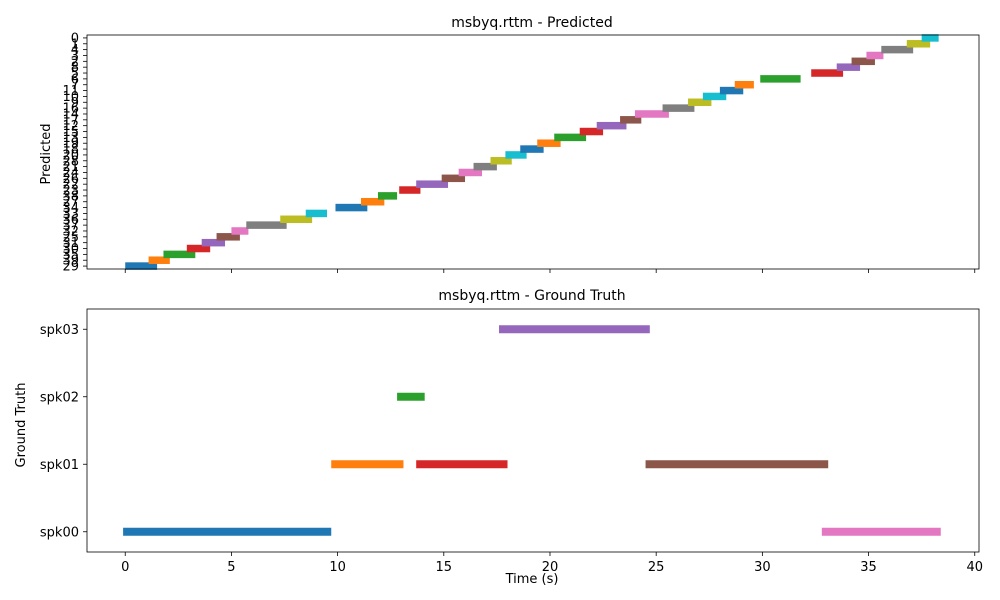 Image resolution: width=1000 pixels, height=600 pixels. What do you see at coordinates (59, 330) in the screenshot?
I see `ground-truth-ytick-label-3: spk03` at bounding box center [59, 330].